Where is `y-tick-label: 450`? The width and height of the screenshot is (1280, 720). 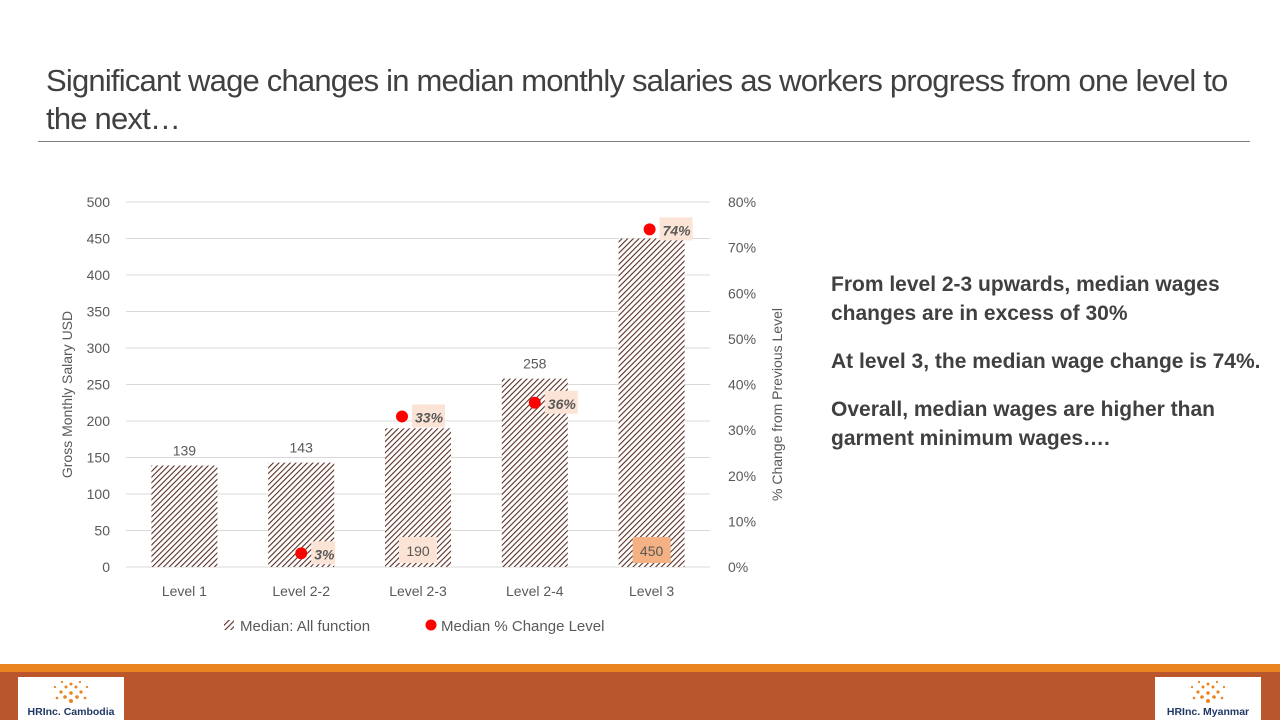
y-tick-label: 450 is located at coordinates (99, 239).